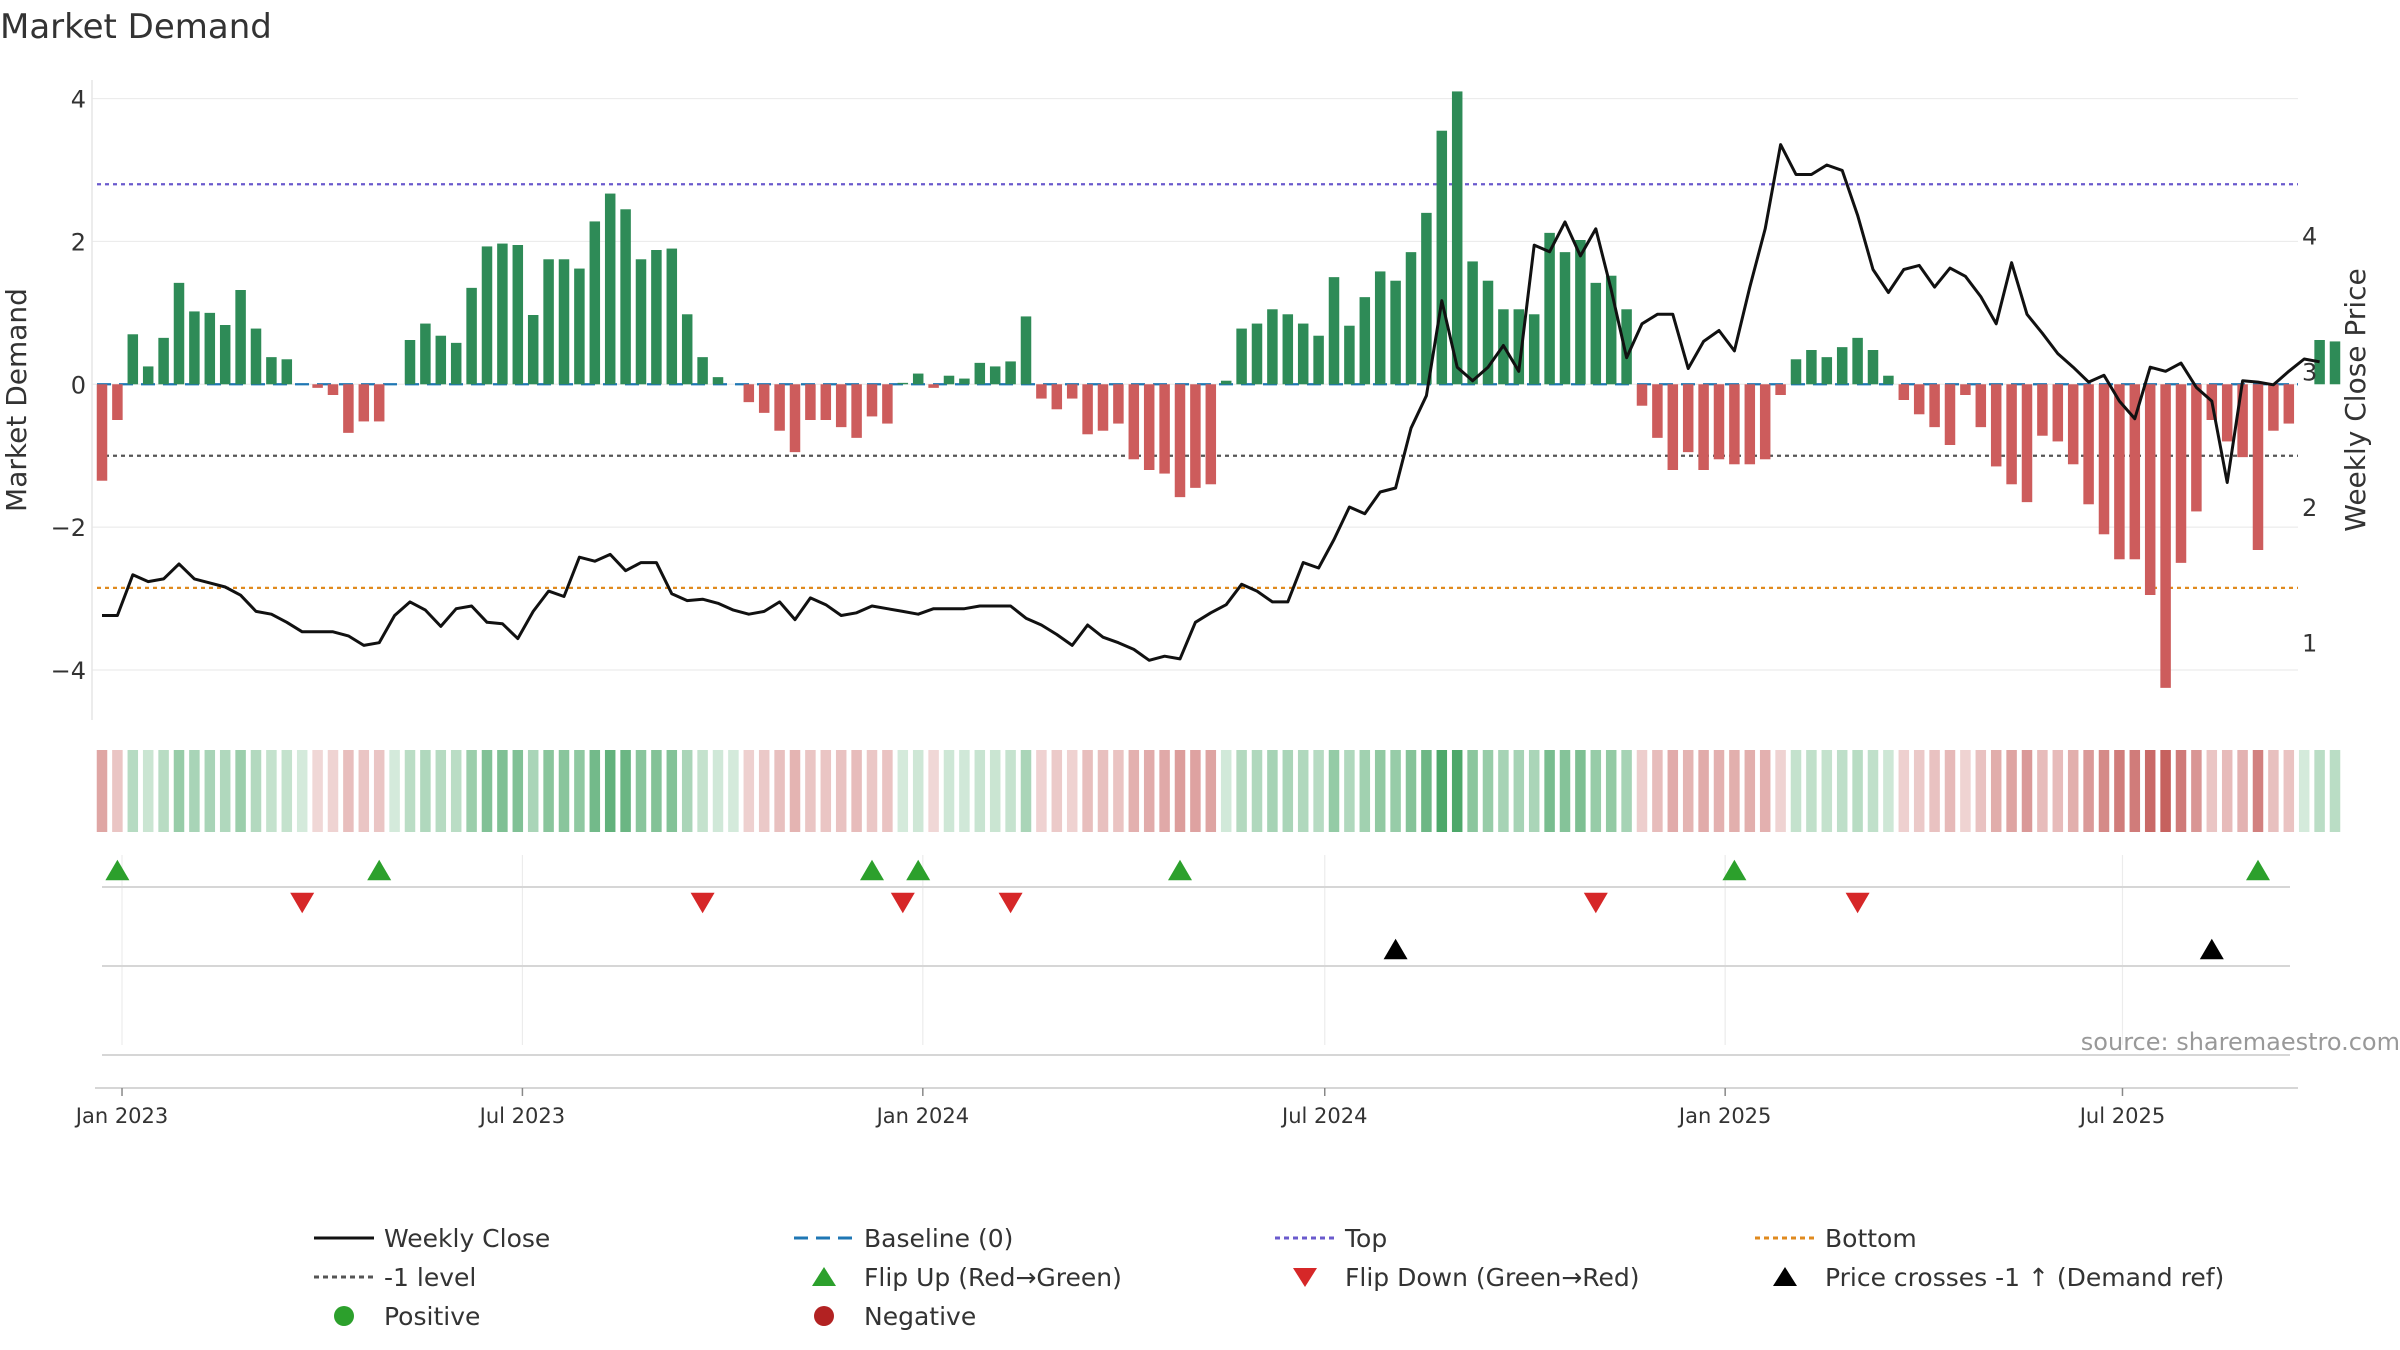 The width and height of the screenshot is (2400, 1350). Describe the element at coordinates (938, 1238) in the screenshot. I see `legend-label: Baseline (0)` at that location.